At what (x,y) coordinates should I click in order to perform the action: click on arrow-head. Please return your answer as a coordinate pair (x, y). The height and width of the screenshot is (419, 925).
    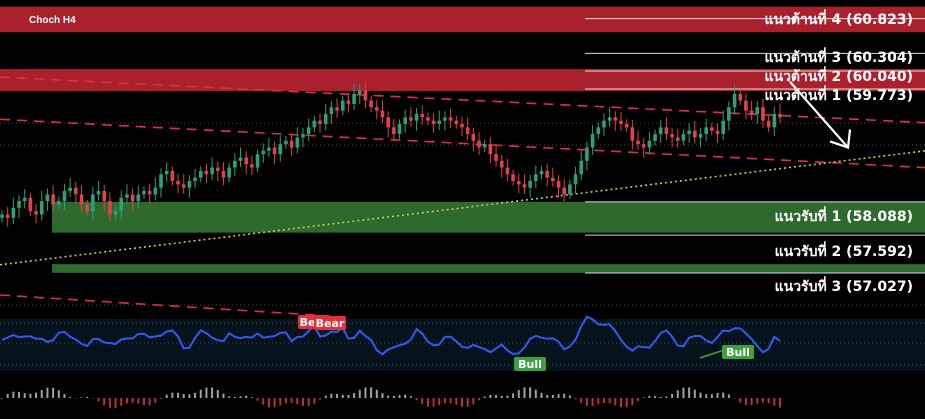
    Looking at the image, I should click on (840, 139).